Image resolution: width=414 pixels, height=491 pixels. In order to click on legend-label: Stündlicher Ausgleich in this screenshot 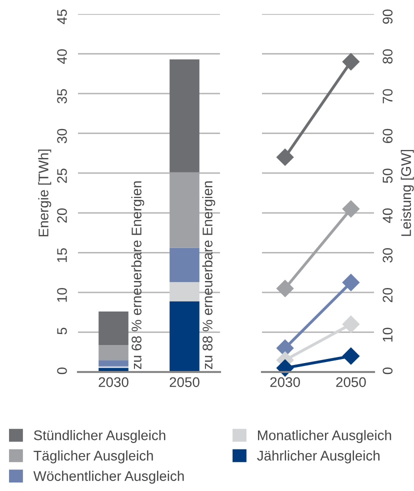, I will do `click(100, 436)`.